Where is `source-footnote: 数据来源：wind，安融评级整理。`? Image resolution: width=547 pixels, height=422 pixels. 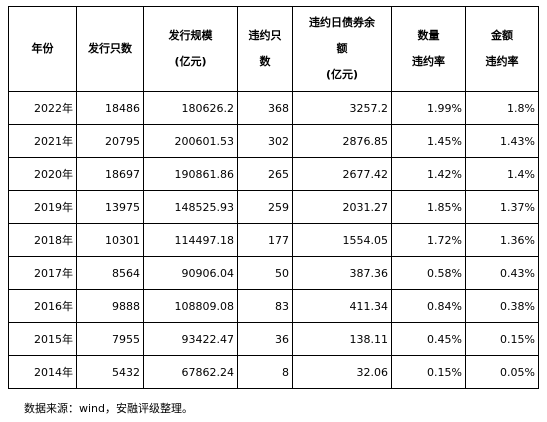 source-footnote: 数据来源：wind，安融评级整理。 is located at coordinates (109, 408).